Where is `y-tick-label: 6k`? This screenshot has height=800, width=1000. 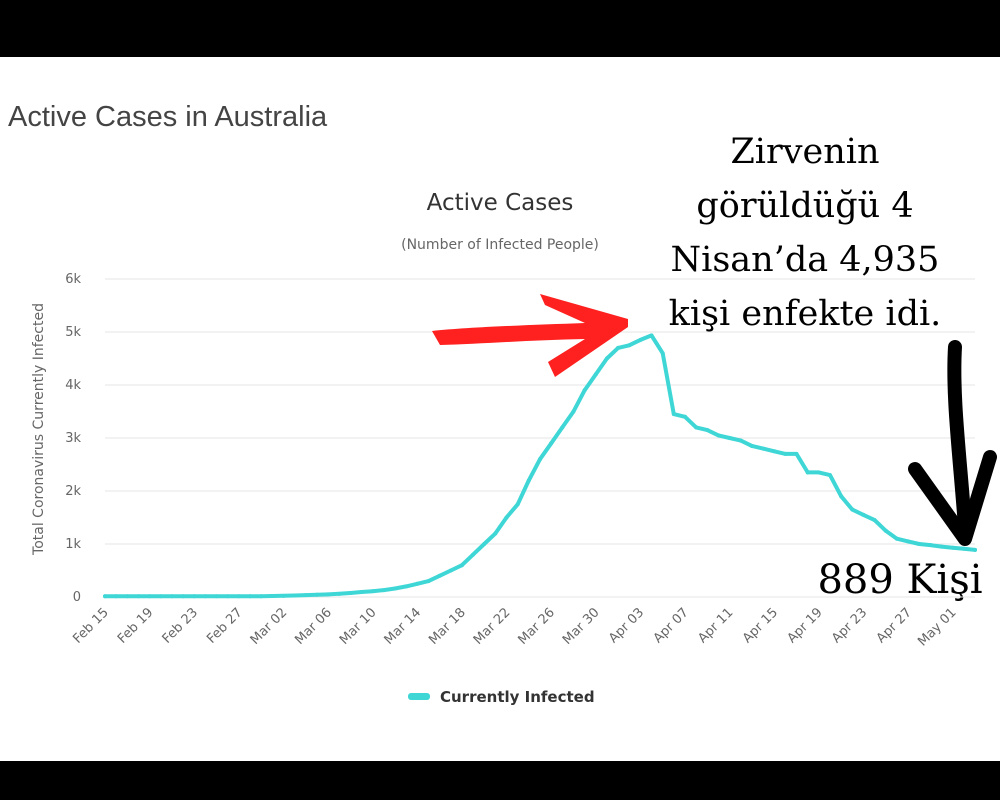 y-tick-label: 6k is located at coordinates (73, 279).